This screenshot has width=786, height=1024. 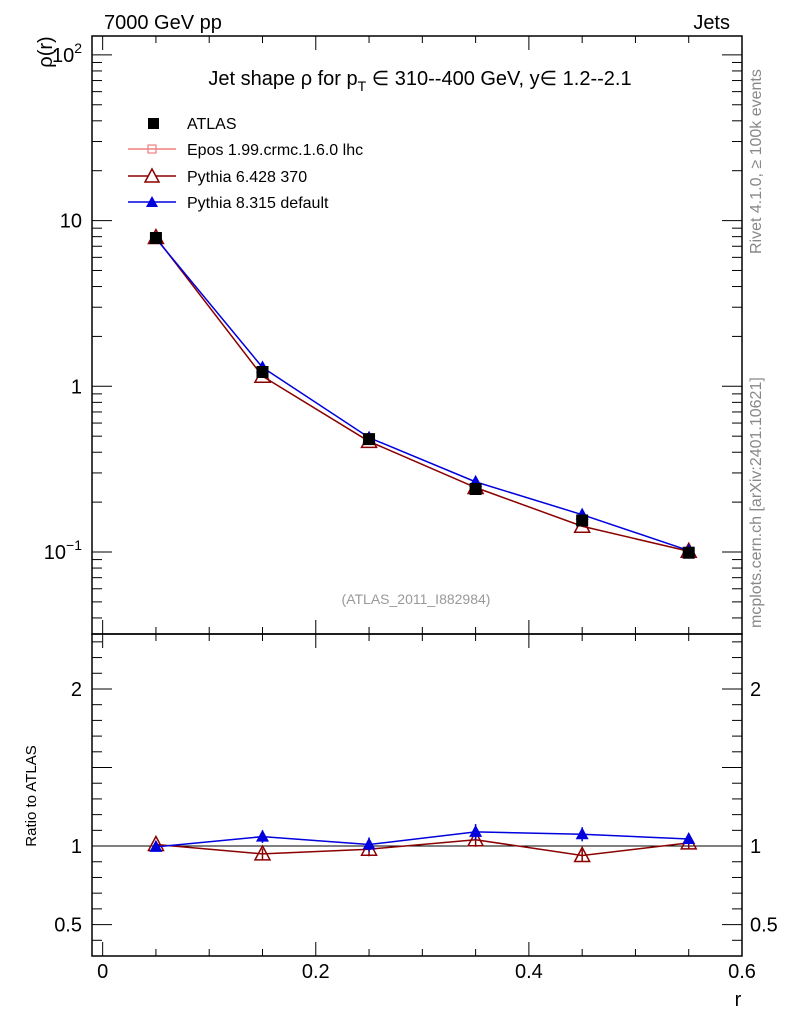 I want to click on analysis-watermark: (ATLAS_2011_I882984), so click(x=416, y=599).